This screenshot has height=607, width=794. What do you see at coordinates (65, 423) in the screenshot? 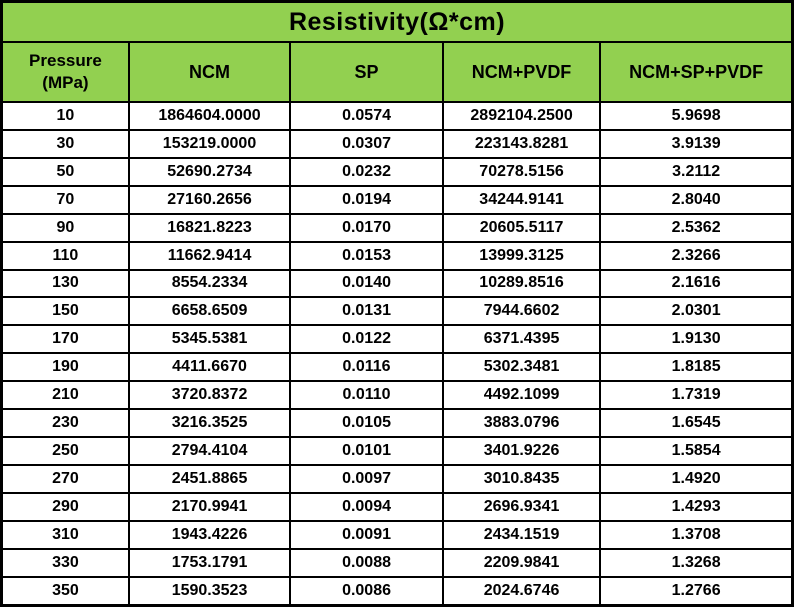
I see `pressure-cell: 230` at bounding box center [65, 423].